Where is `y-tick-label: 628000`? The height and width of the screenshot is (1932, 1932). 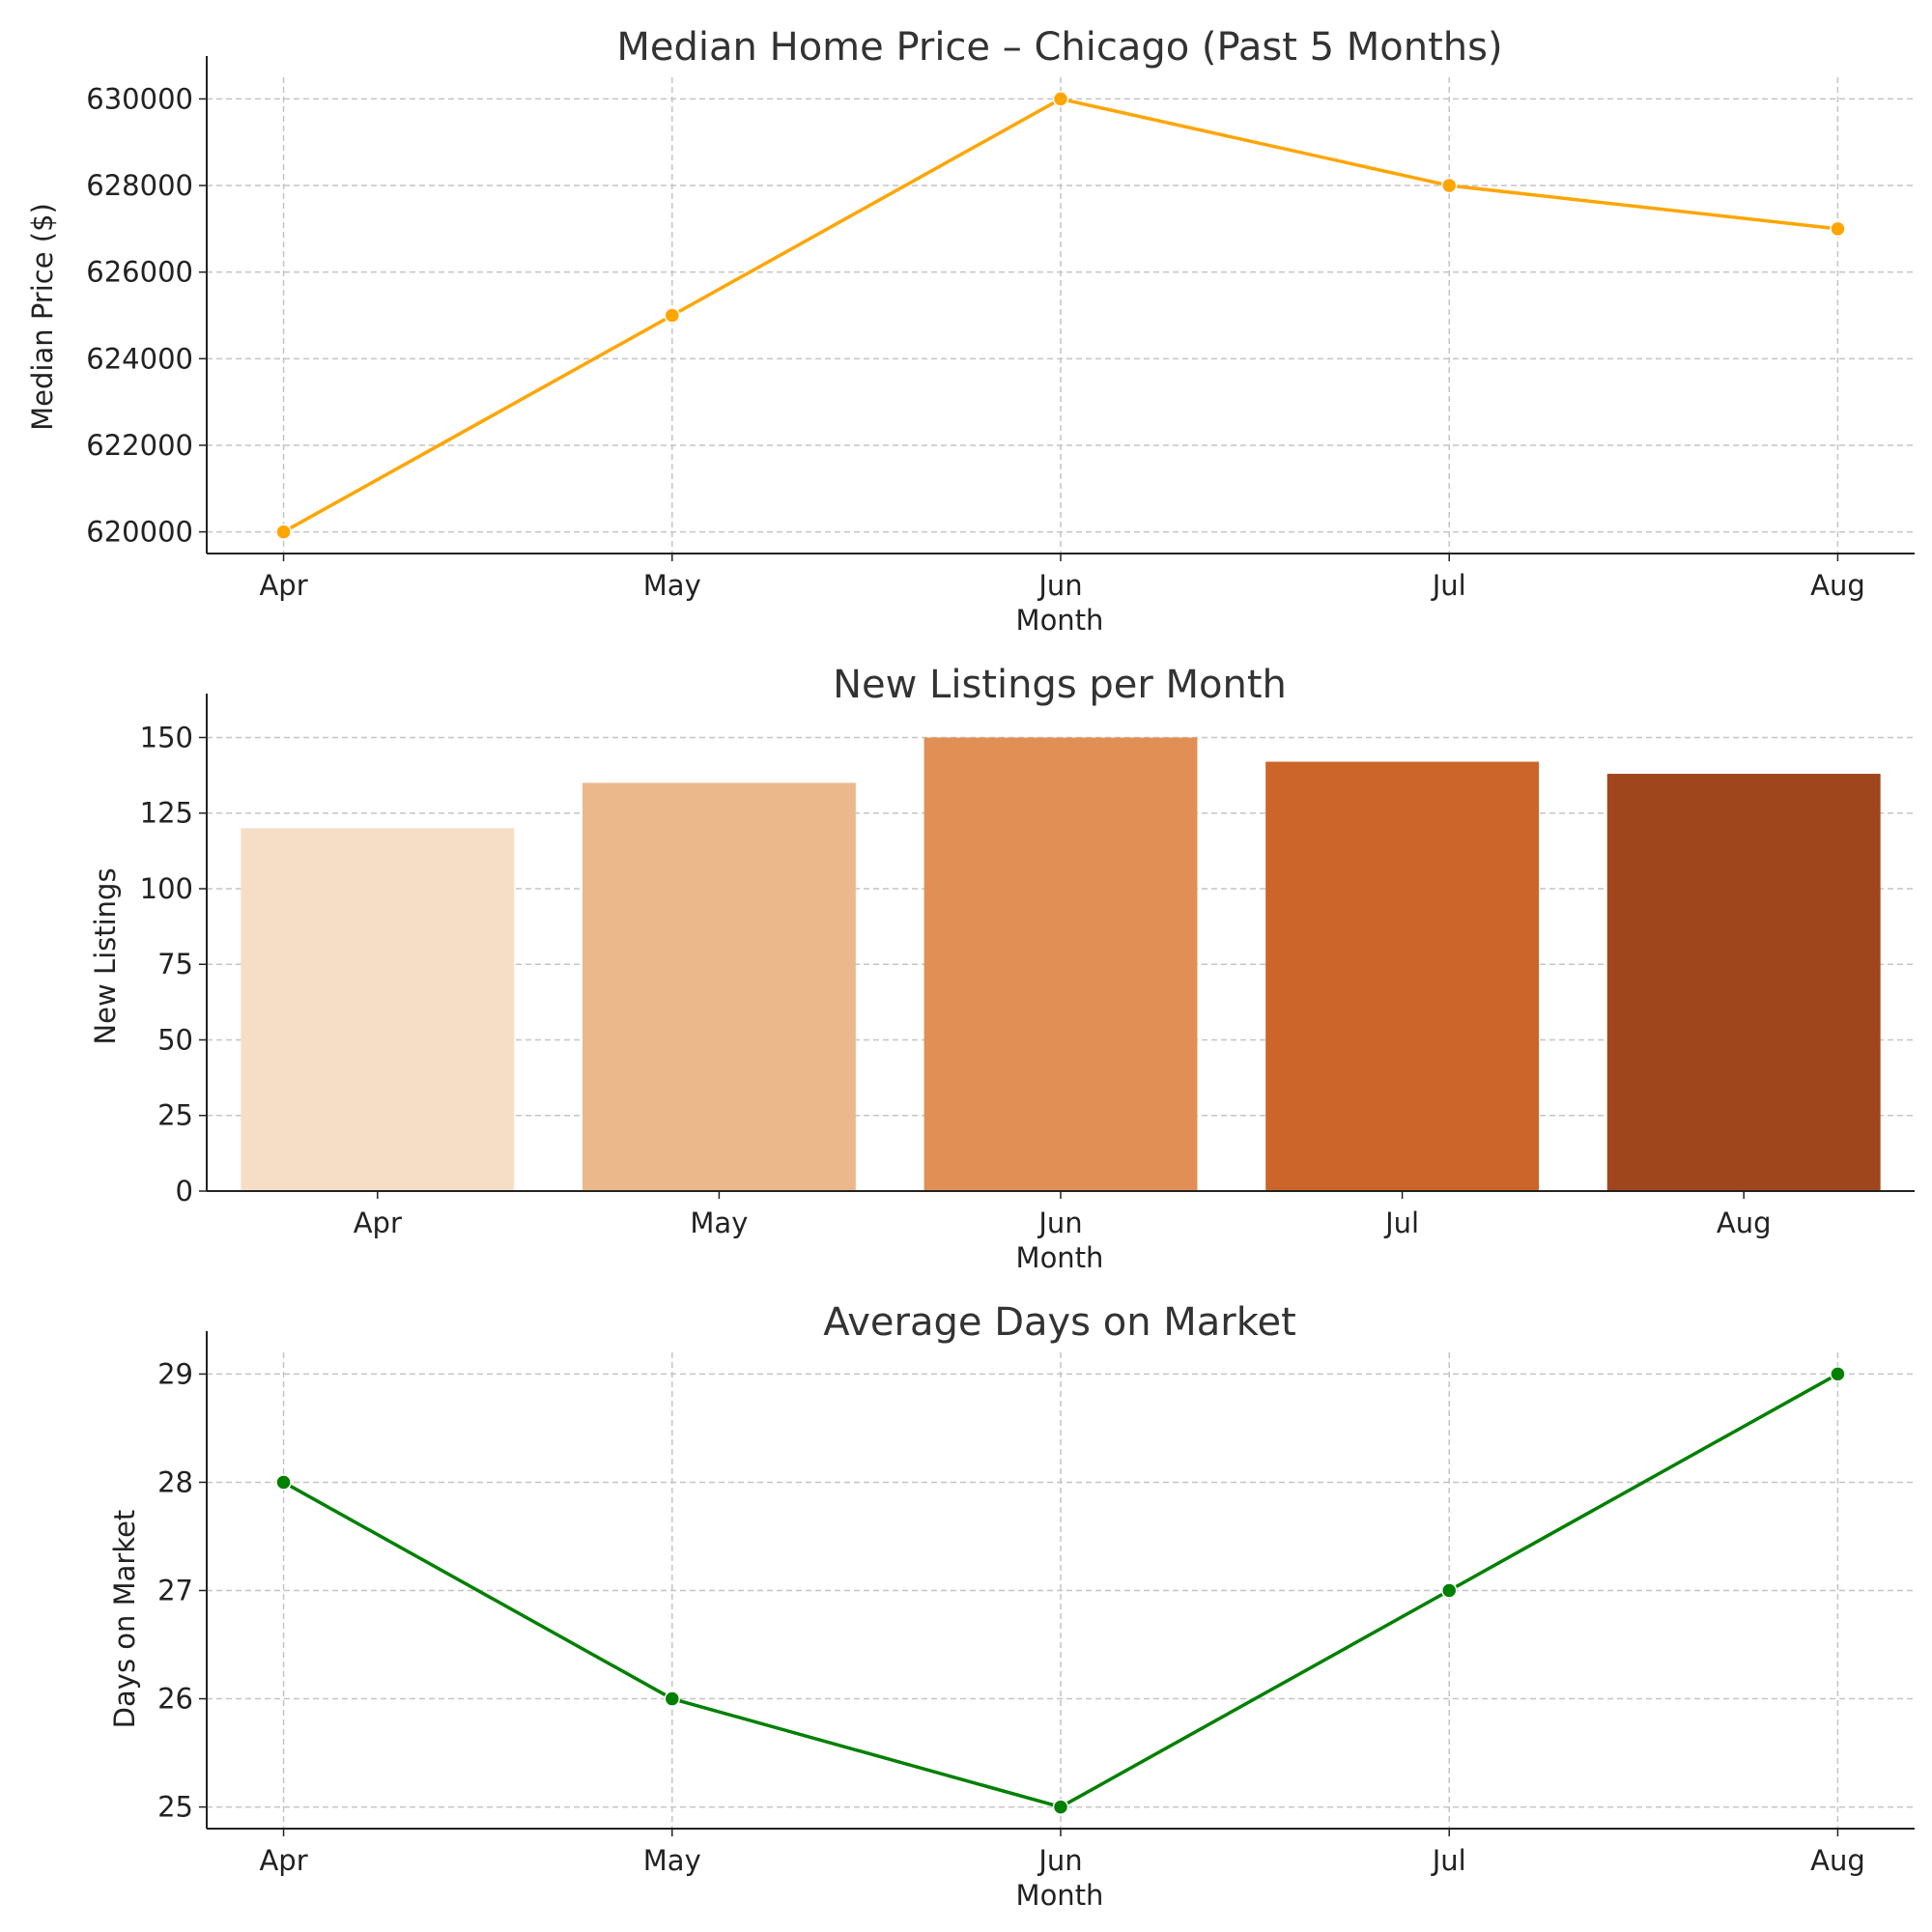 y-tick-label: 628000 is located at coordinates (139, 185).